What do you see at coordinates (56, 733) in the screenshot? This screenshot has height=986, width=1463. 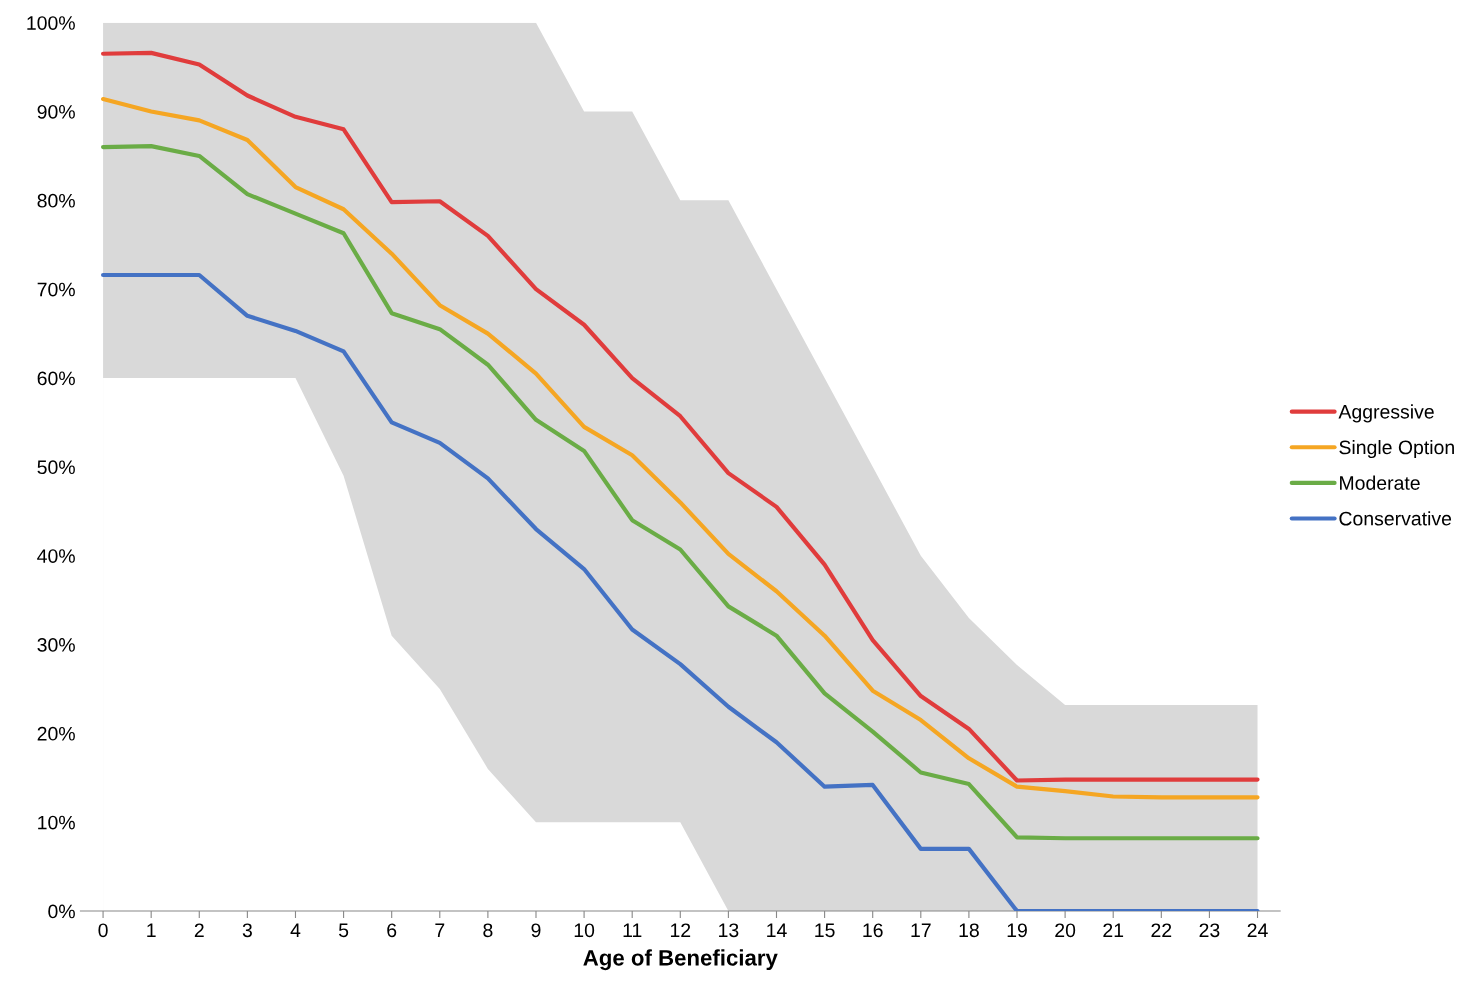 I see `y-tick-label: 20%` at bounding box center [56, 733].